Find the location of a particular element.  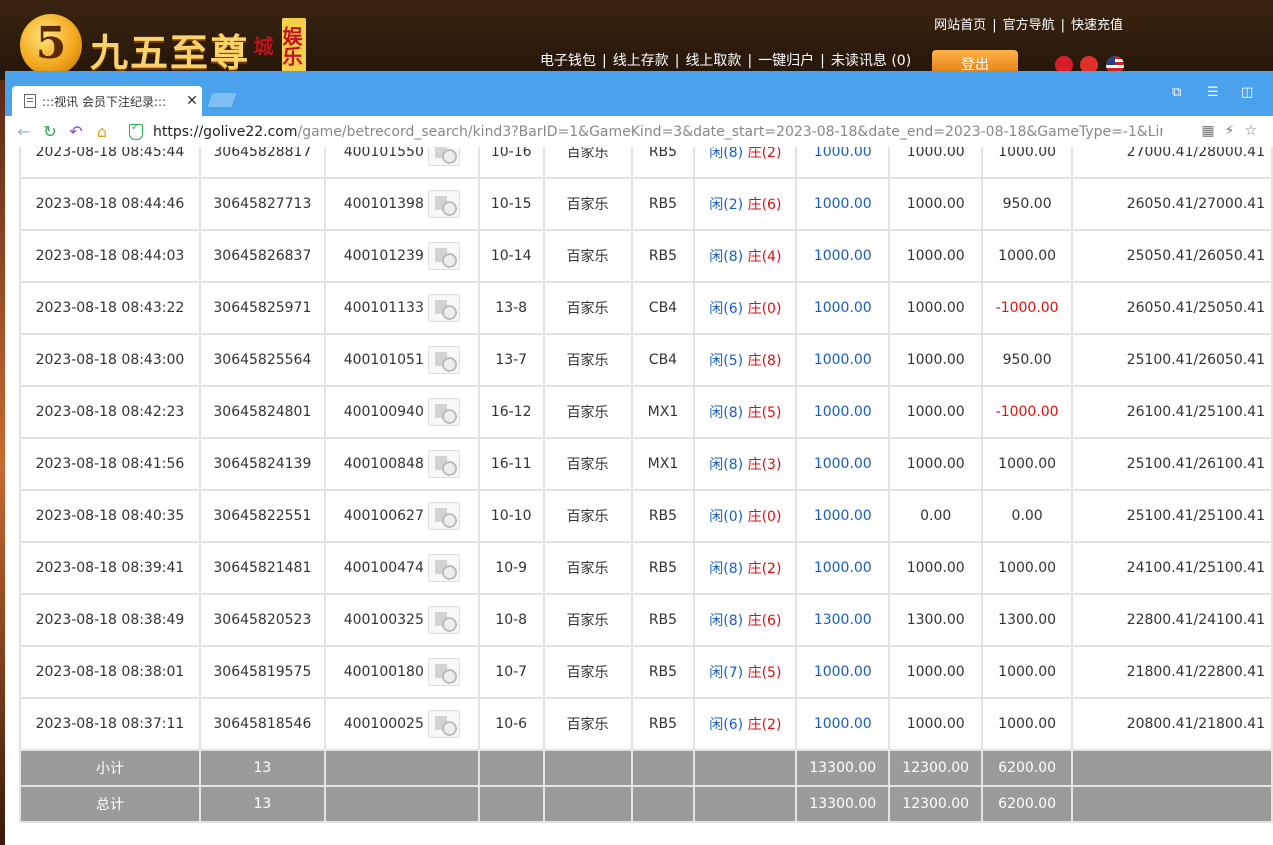

new-tab-button is located at coordinates (222, 100).